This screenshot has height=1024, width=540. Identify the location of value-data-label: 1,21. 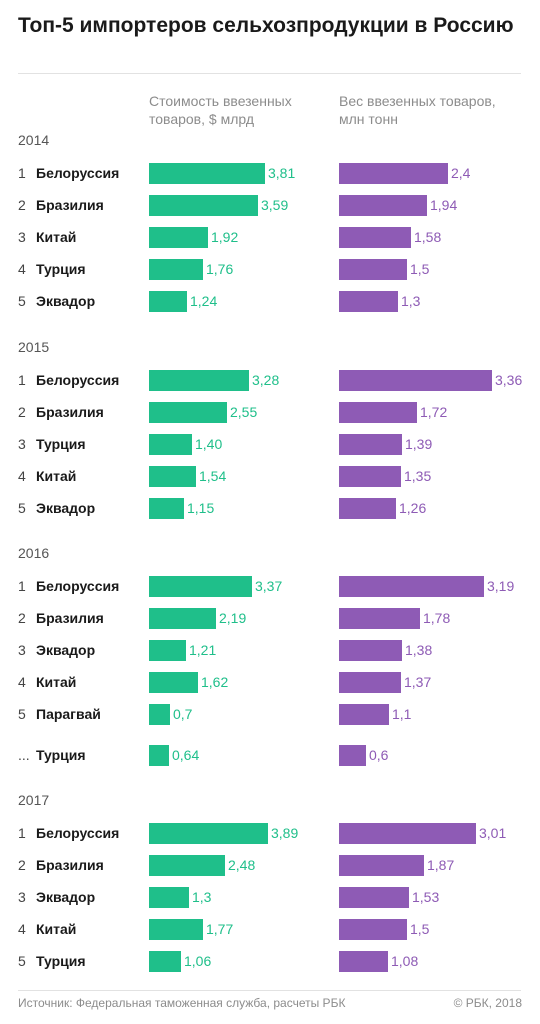
(203, 650).